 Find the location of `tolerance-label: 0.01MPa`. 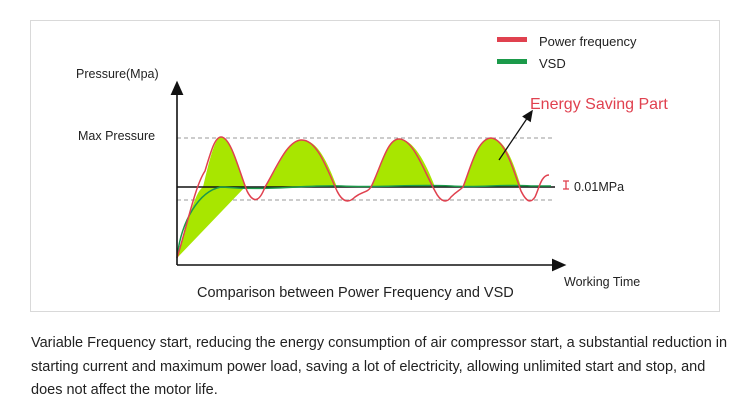

tolerance-label: 0.01MPa is located at coordinates (599, 187).